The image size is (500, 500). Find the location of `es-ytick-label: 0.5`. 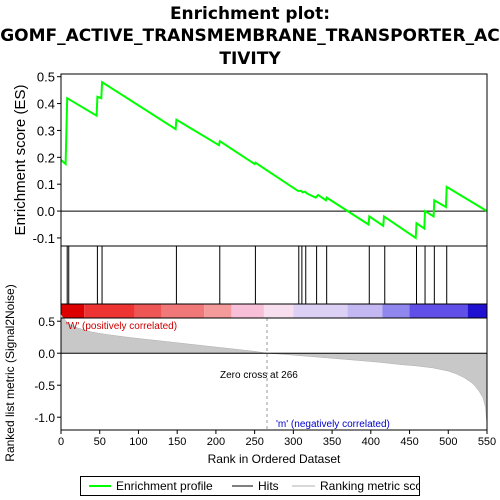

es-ytick-label: 0.5 is located at coordinates (46, 77).